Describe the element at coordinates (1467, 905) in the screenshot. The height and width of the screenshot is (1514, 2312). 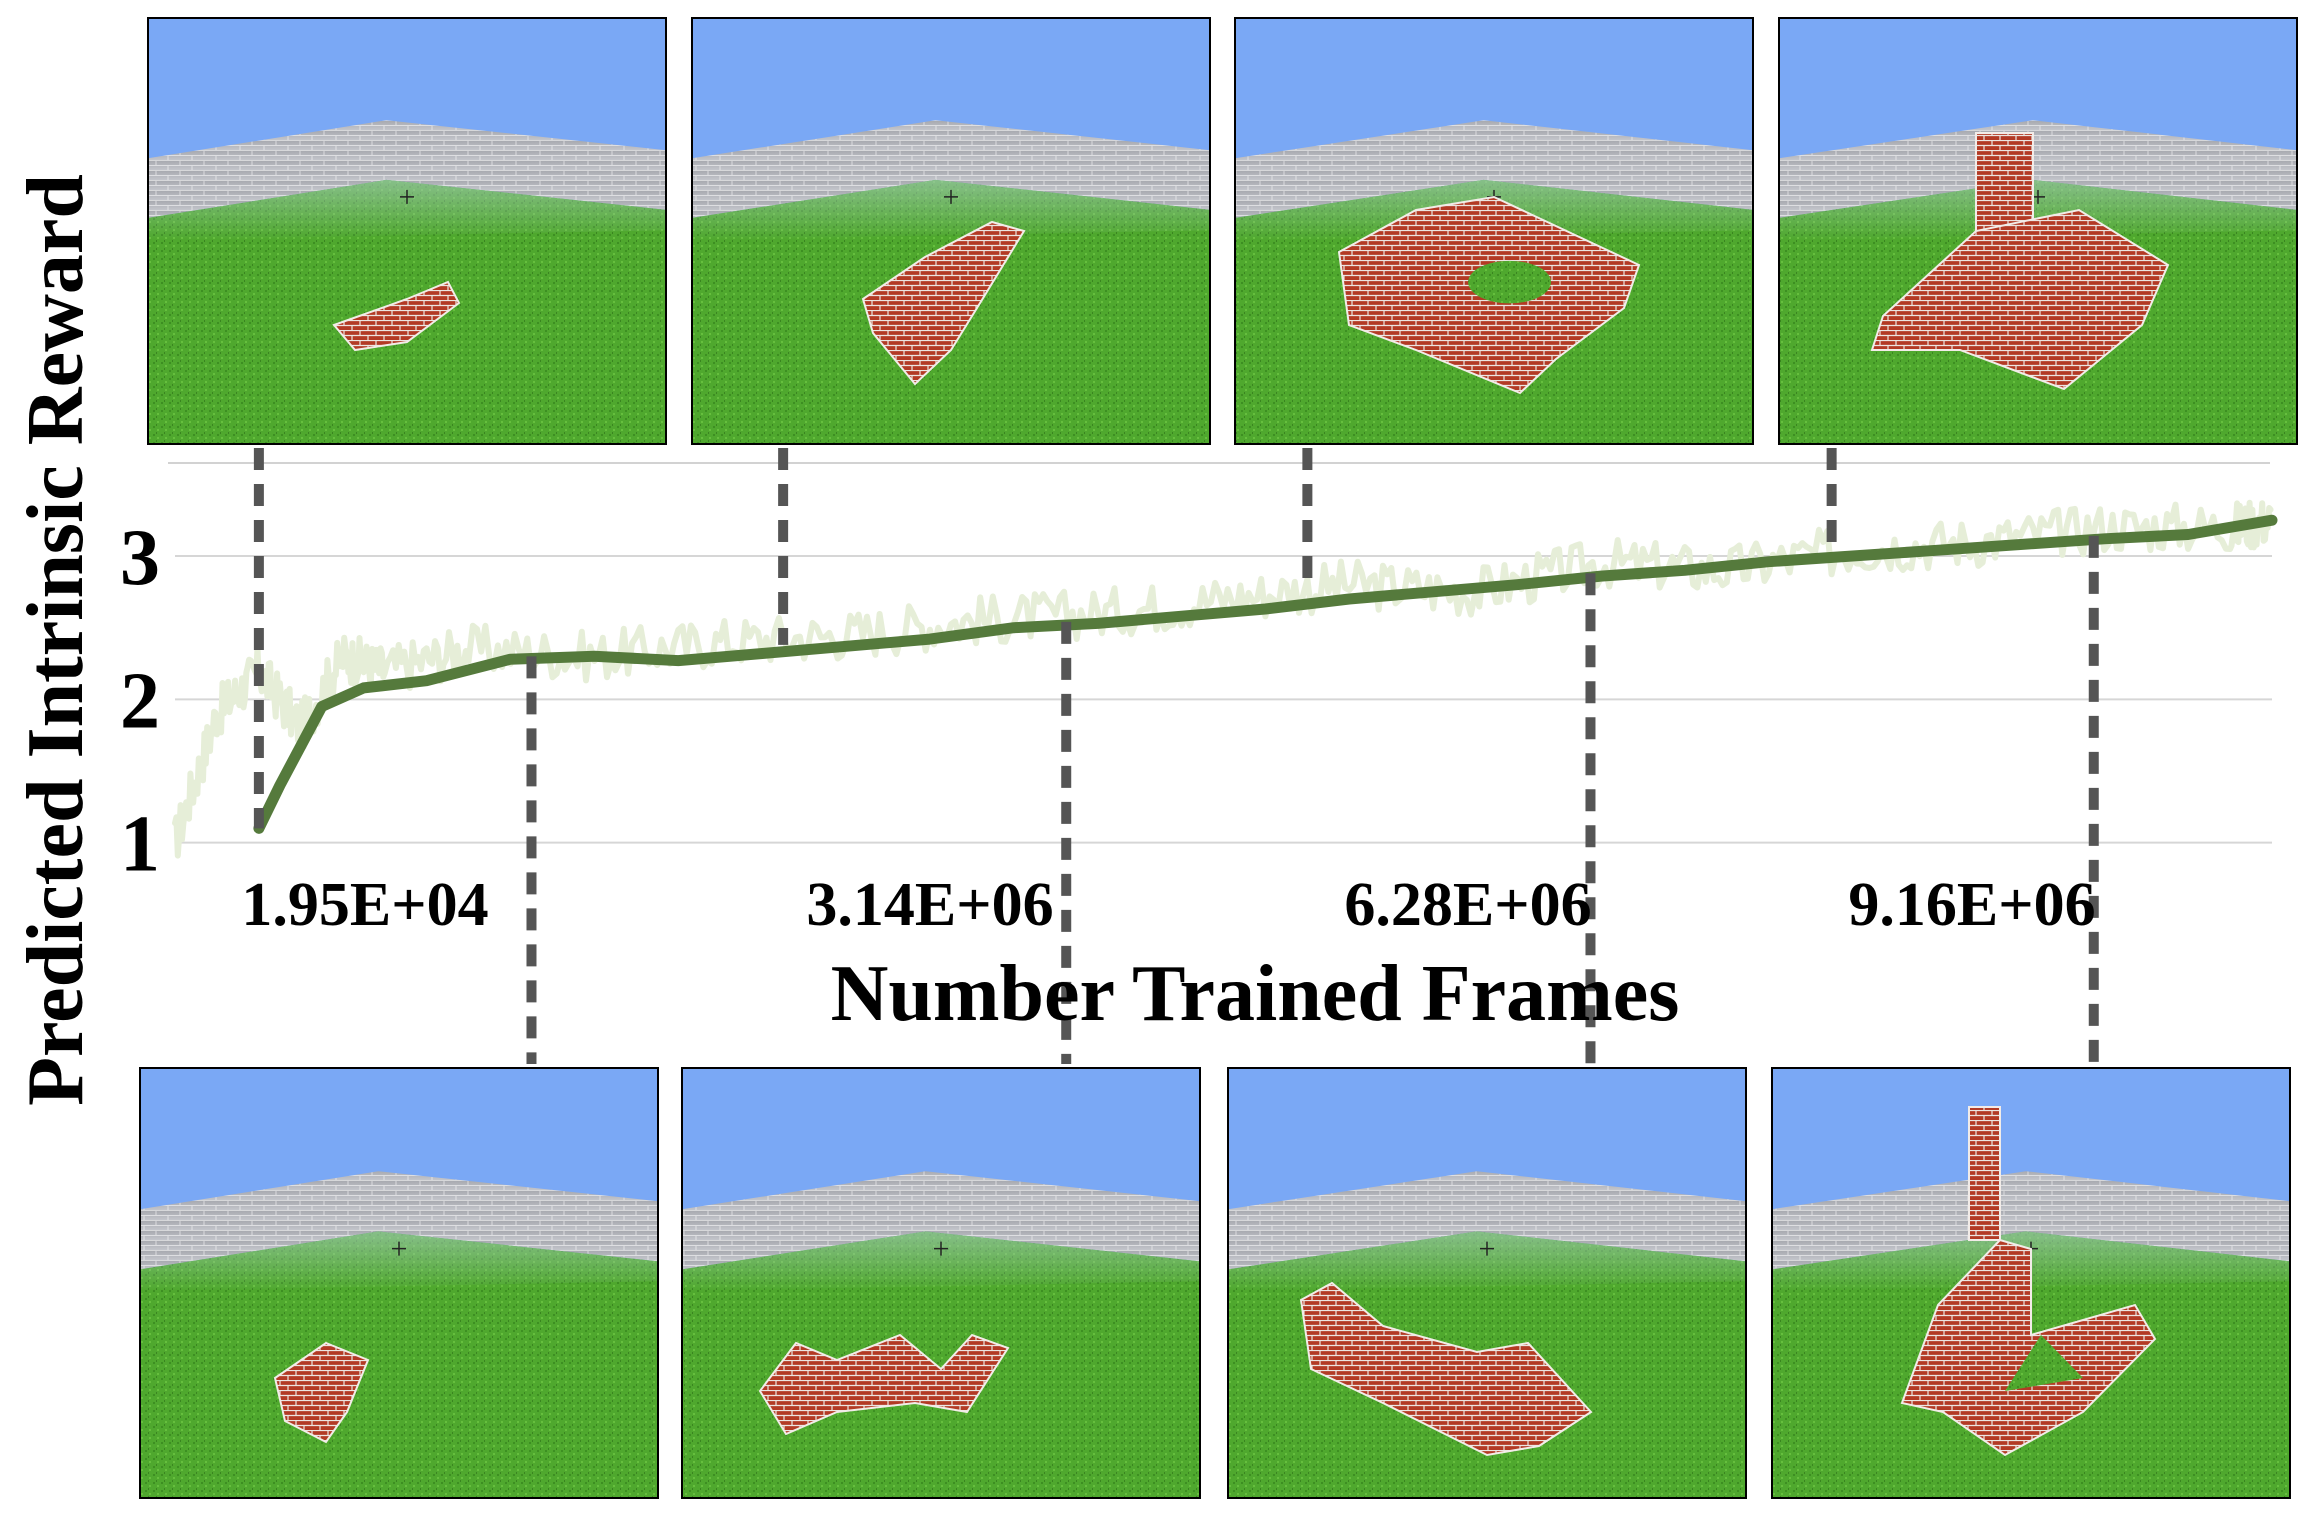
I see `x-annotation-3: 6.28E+06` at that location.